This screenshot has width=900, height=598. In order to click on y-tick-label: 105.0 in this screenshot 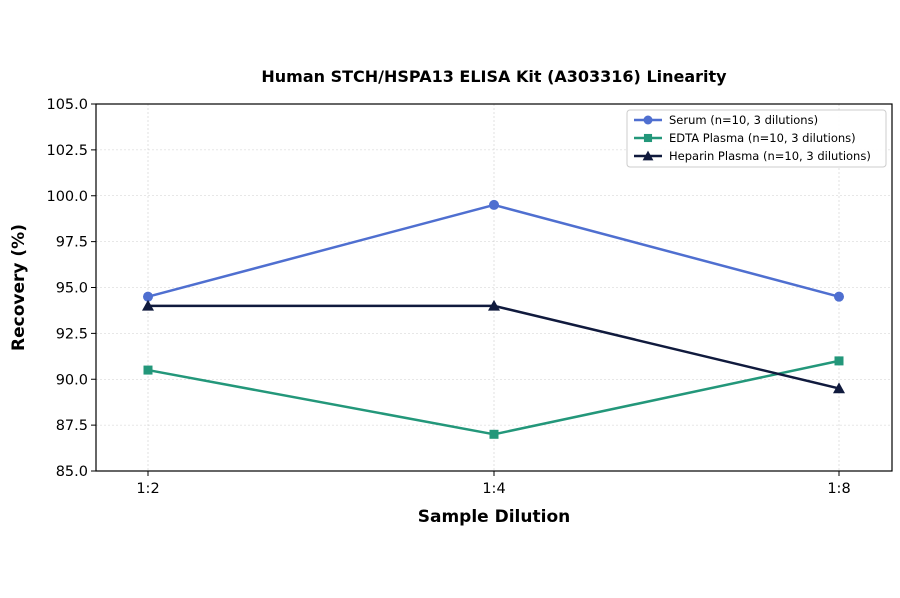, I will do `click(67, 105)`.